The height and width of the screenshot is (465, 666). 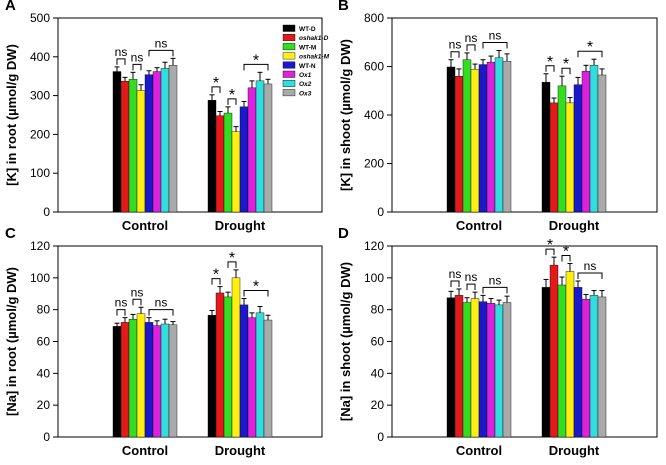 What do you see at coordinates (40, 18) in the screenshot?
I see `y-tick-label: 500` at bounding box center [40, 18].